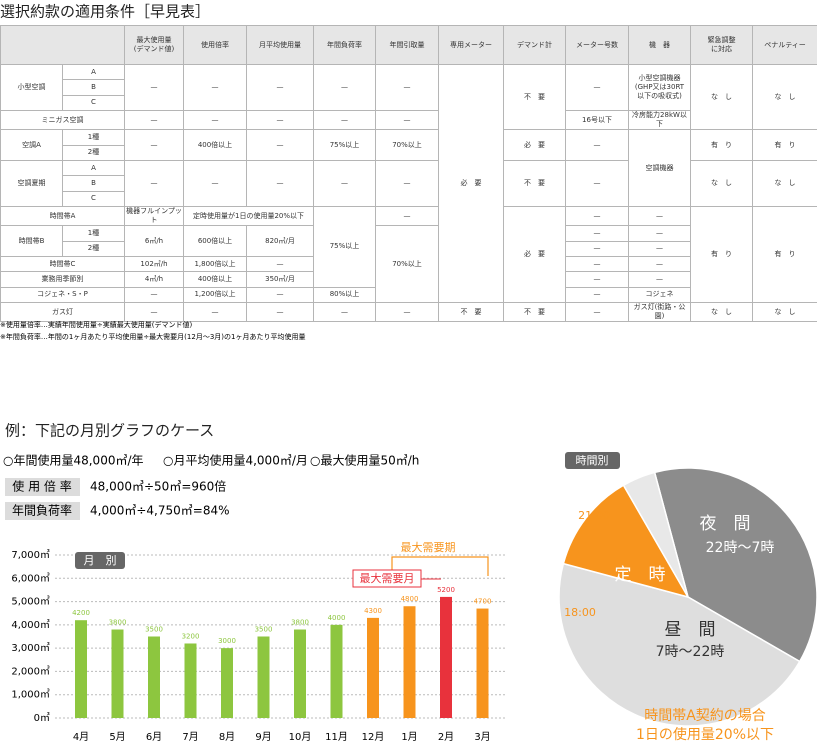 Image resolution: width=817 pixels, height=743 pixels. What do you see at coordinates (471, 183) in the screenshot?
I see `table-cell: 必 要` at bounding box center [471, 183].